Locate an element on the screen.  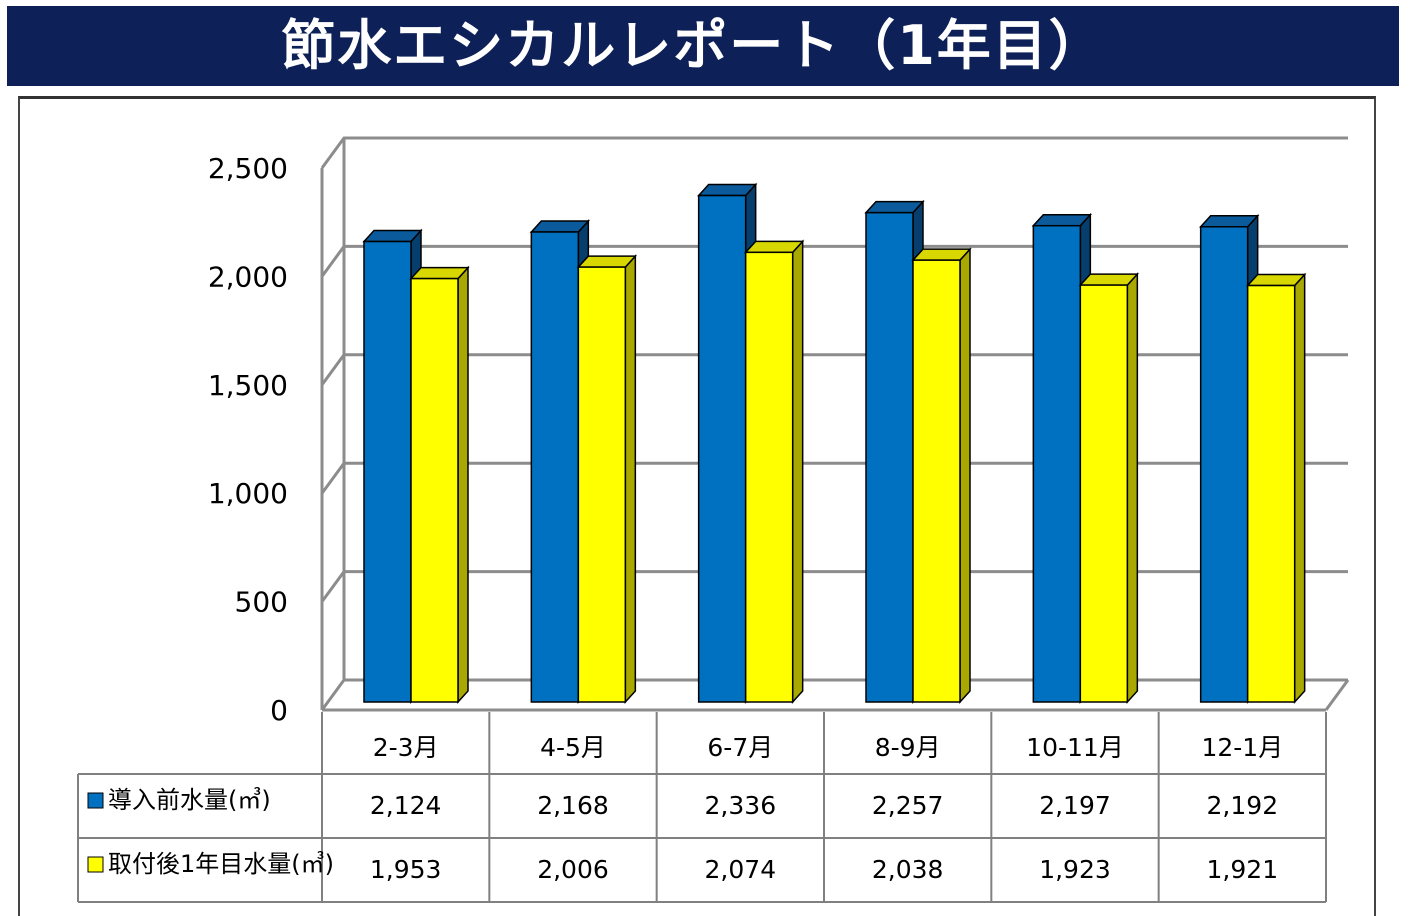
data-label: 2,192 is located at coordinates (1243, 805).